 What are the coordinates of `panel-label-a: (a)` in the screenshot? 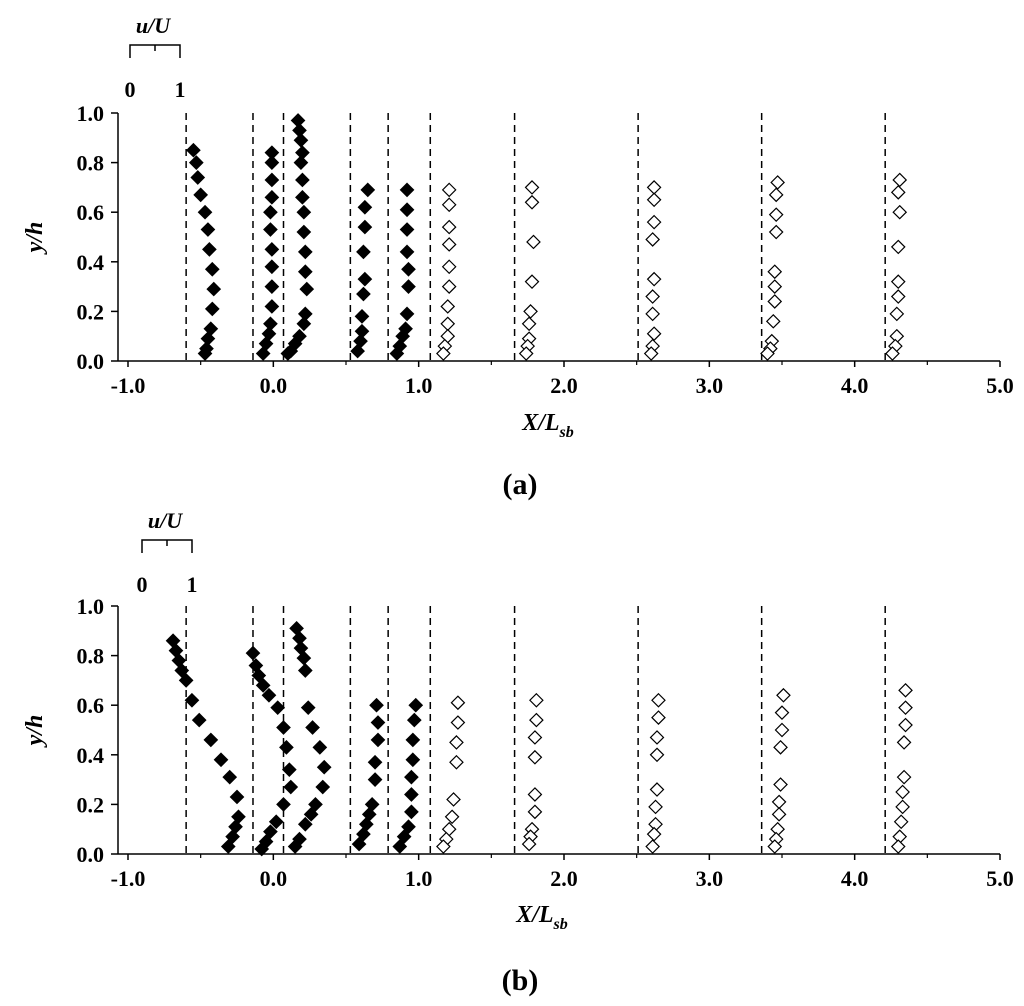 It's located at (520, 484).